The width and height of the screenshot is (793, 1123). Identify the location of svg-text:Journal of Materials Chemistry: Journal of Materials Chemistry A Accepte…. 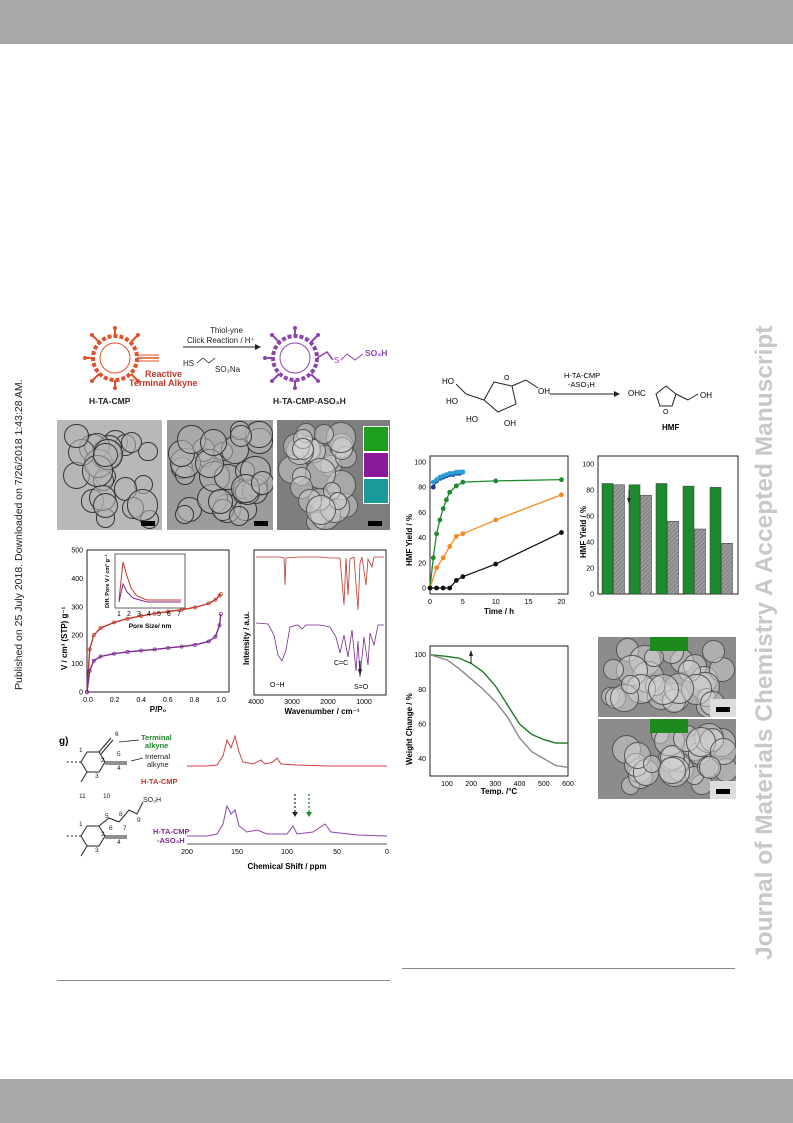
(764, 643).